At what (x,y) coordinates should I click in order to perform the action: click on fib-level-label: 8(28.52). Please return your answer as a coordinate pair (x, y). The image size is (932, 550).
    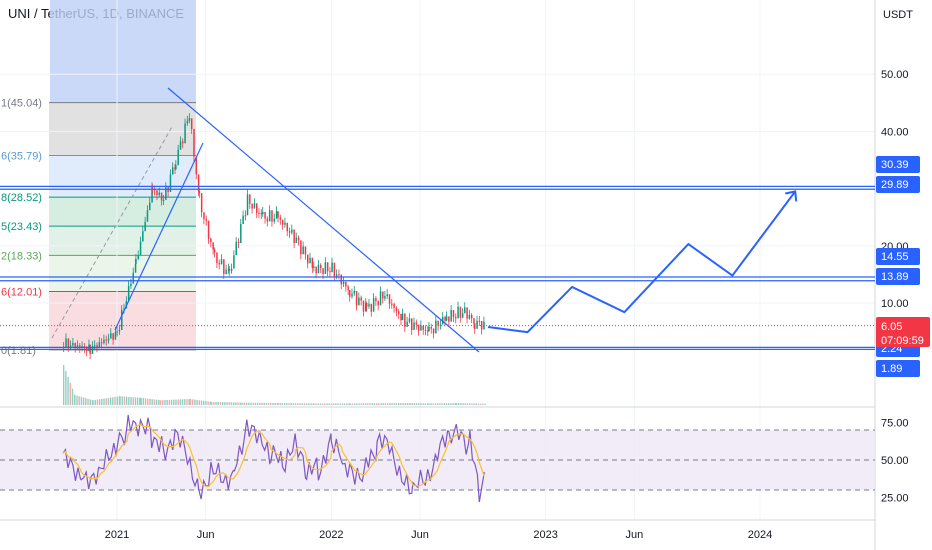
    Looking at the image, I should click on (21, 198).